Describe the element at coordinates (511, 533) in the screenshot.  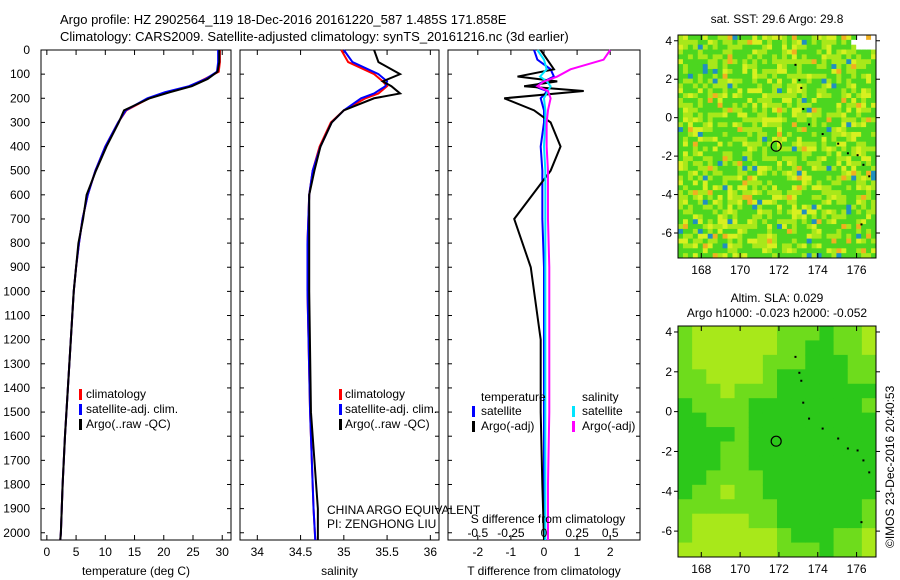
I see `s-diff-tick-label: -0.25` at that location.